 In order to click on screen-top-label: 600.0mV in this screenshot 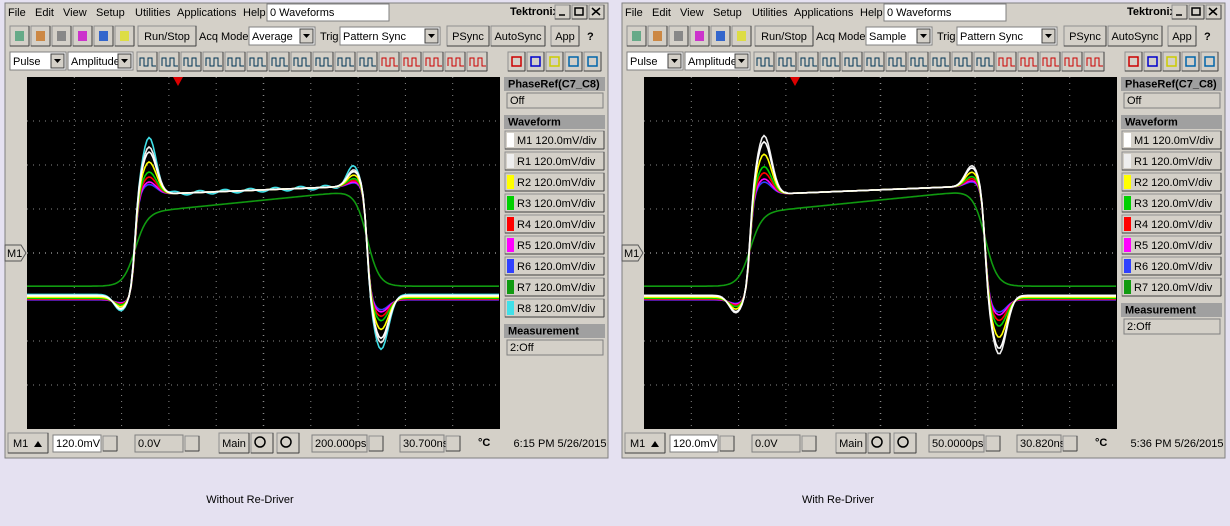, I will do `click(52, 87)`.